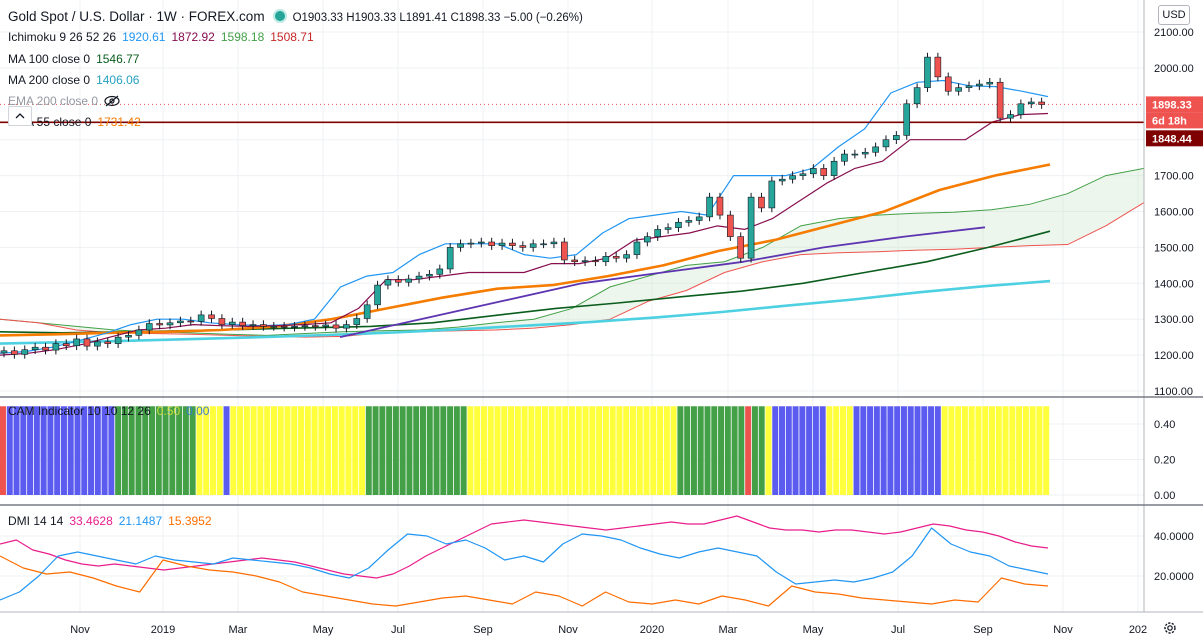  What do you see at coordinates (1174, 537) in the screenshot?
I see `dmi-tick-label: 40.0000` at bounding box center [1174, 537].